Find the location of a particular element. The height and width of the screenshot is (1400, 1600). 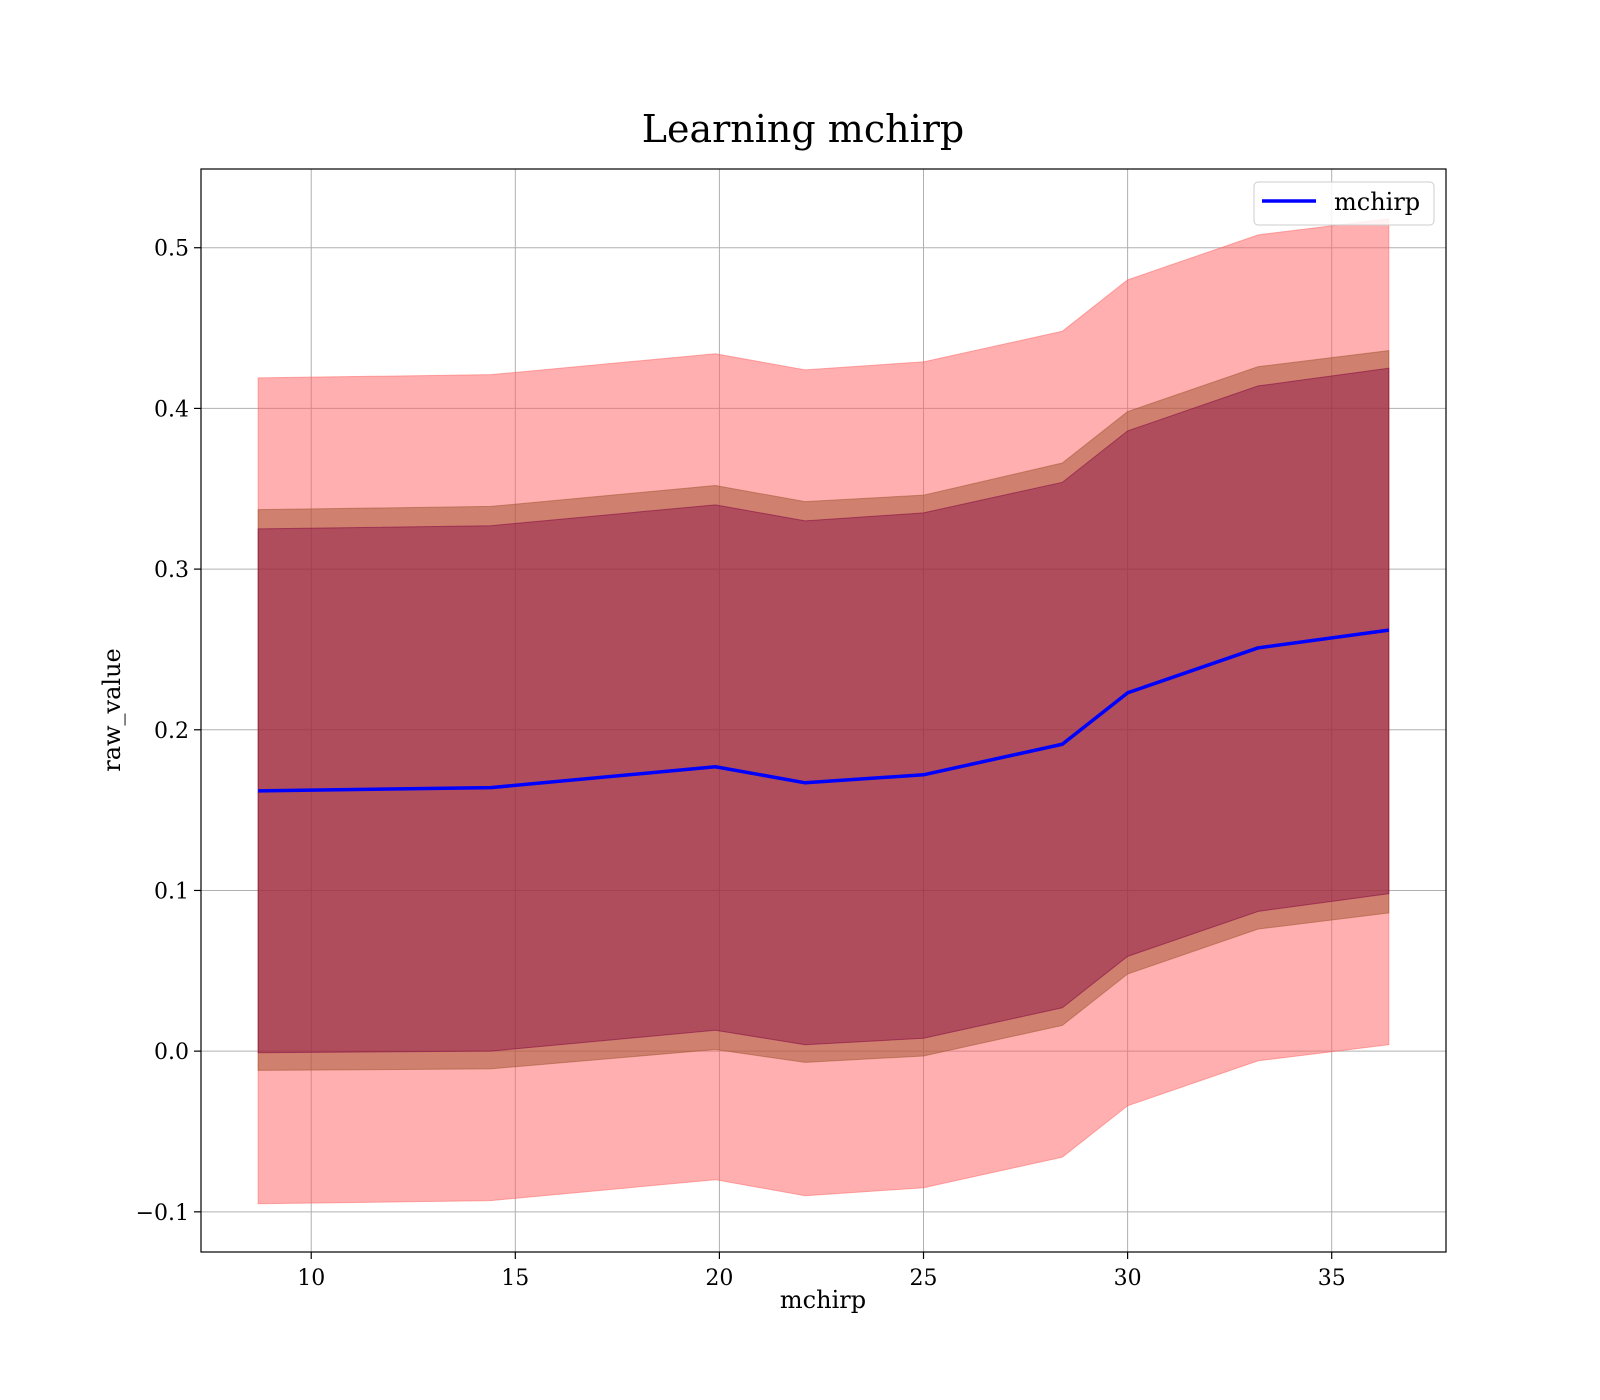

y-tick-label: 0.3 is located at coordinates (171, 570).